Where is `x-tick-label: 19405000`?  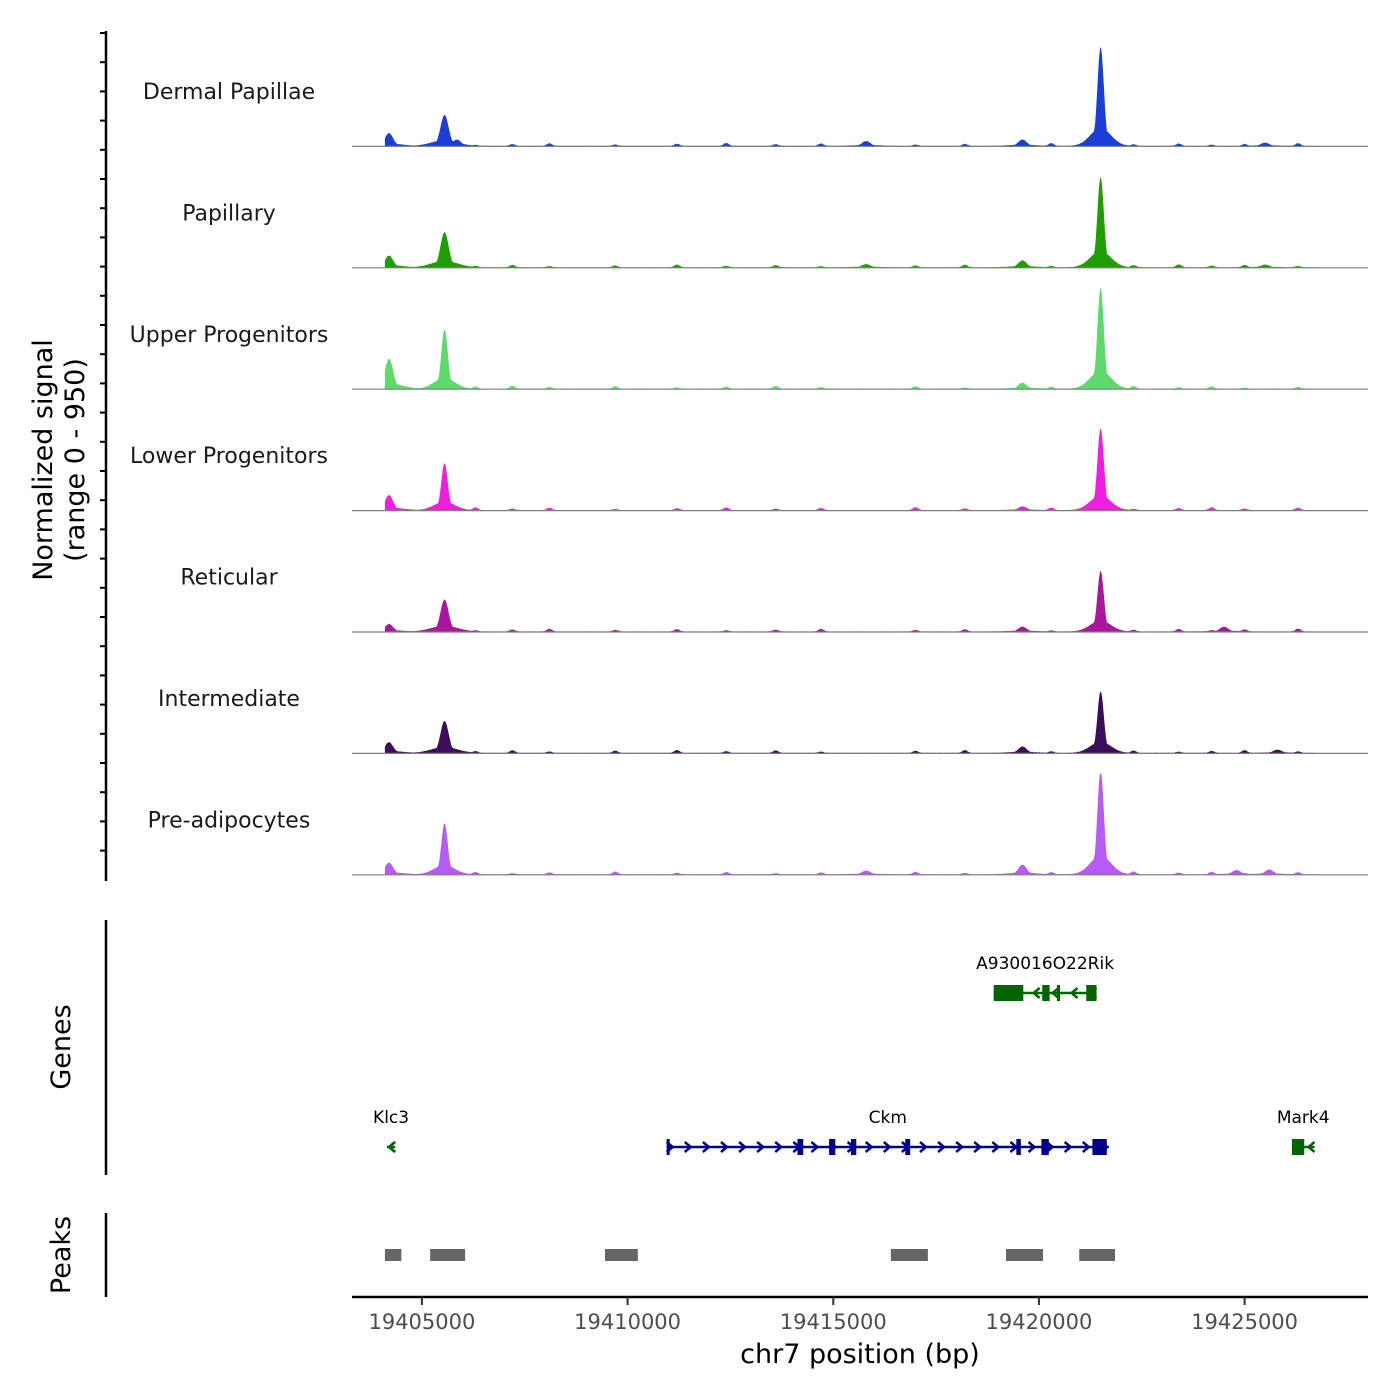 x-tick-label: 19405000 is located at coordinates (421, 1322).